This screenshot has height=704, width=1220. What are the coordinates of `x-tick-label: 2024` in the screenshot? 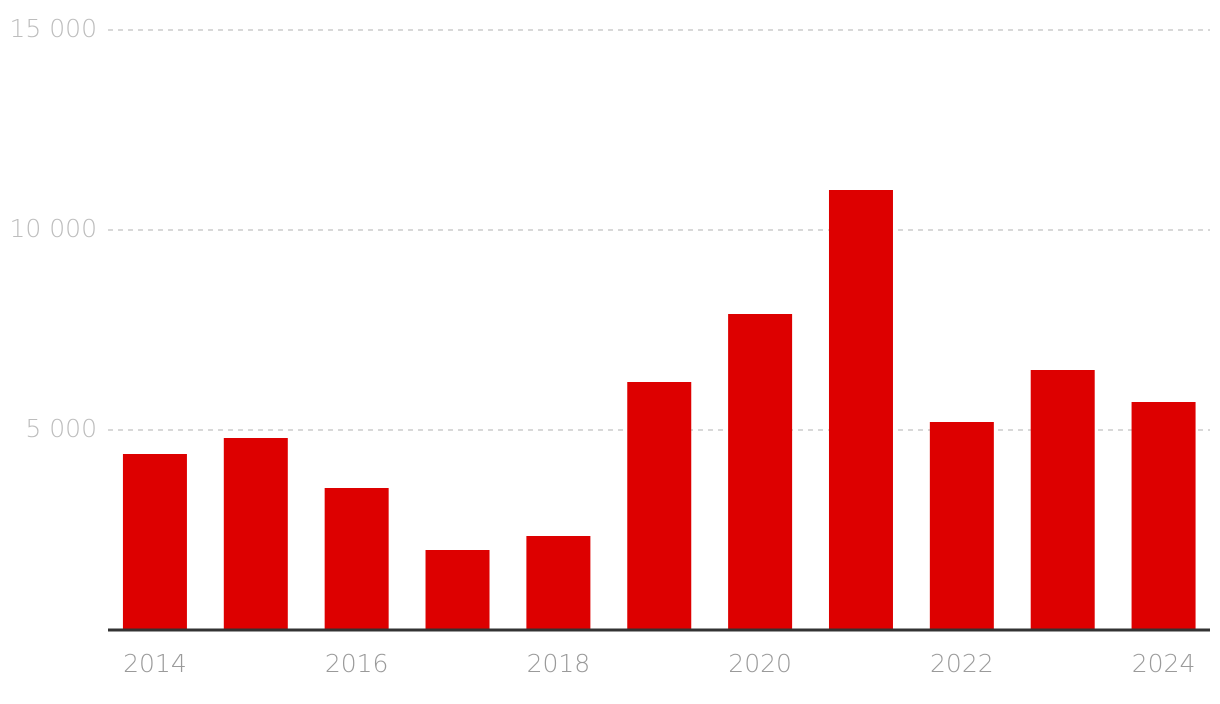 It's located at (1164, 663).